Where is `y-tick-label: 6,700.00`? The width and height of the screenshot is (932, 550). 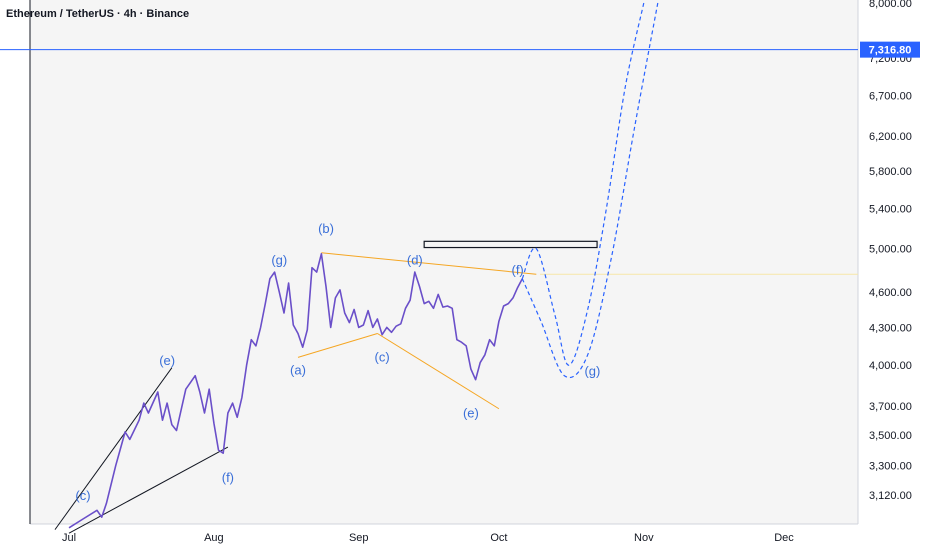 y-tick-label: 6,700.00 is located at coordinates (890, 97).